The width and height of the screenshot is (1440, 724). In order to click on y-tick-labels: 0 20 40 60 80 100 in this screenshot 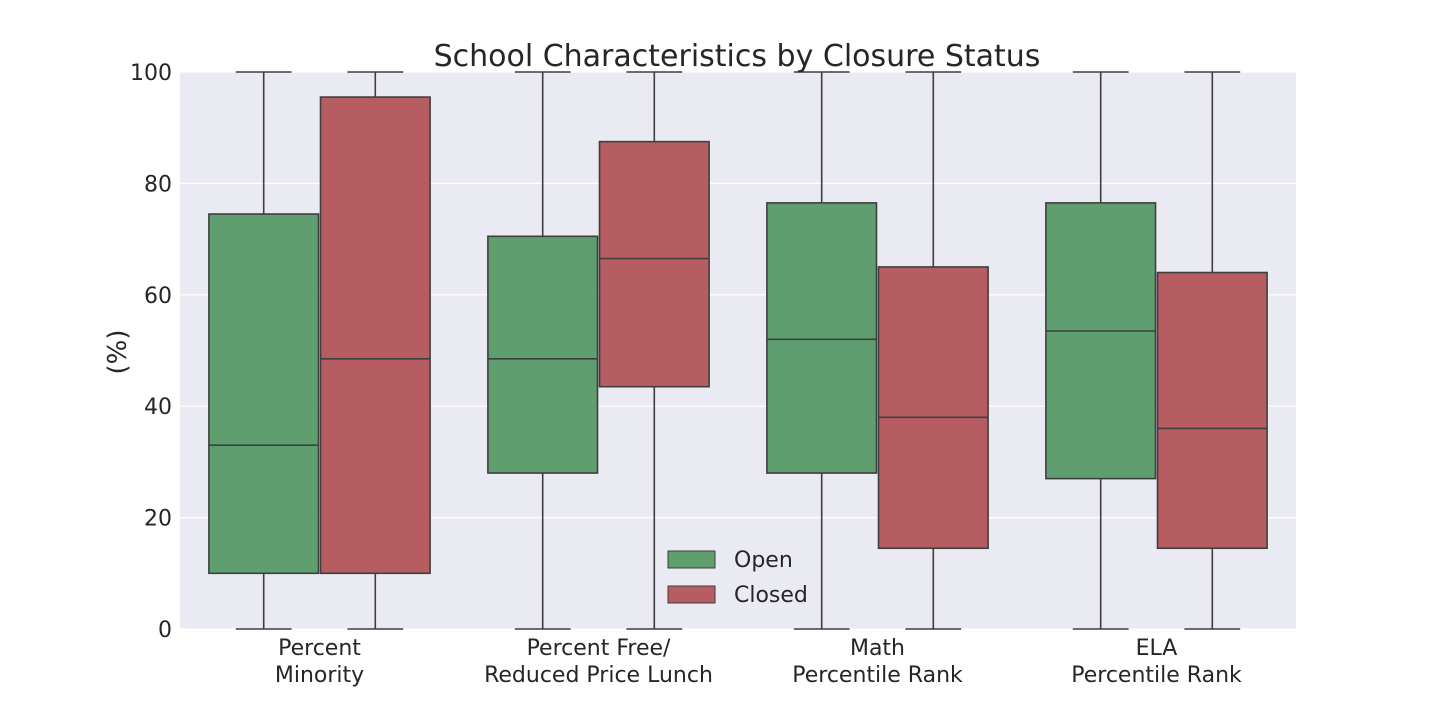, I will do `click(151, 352)`.